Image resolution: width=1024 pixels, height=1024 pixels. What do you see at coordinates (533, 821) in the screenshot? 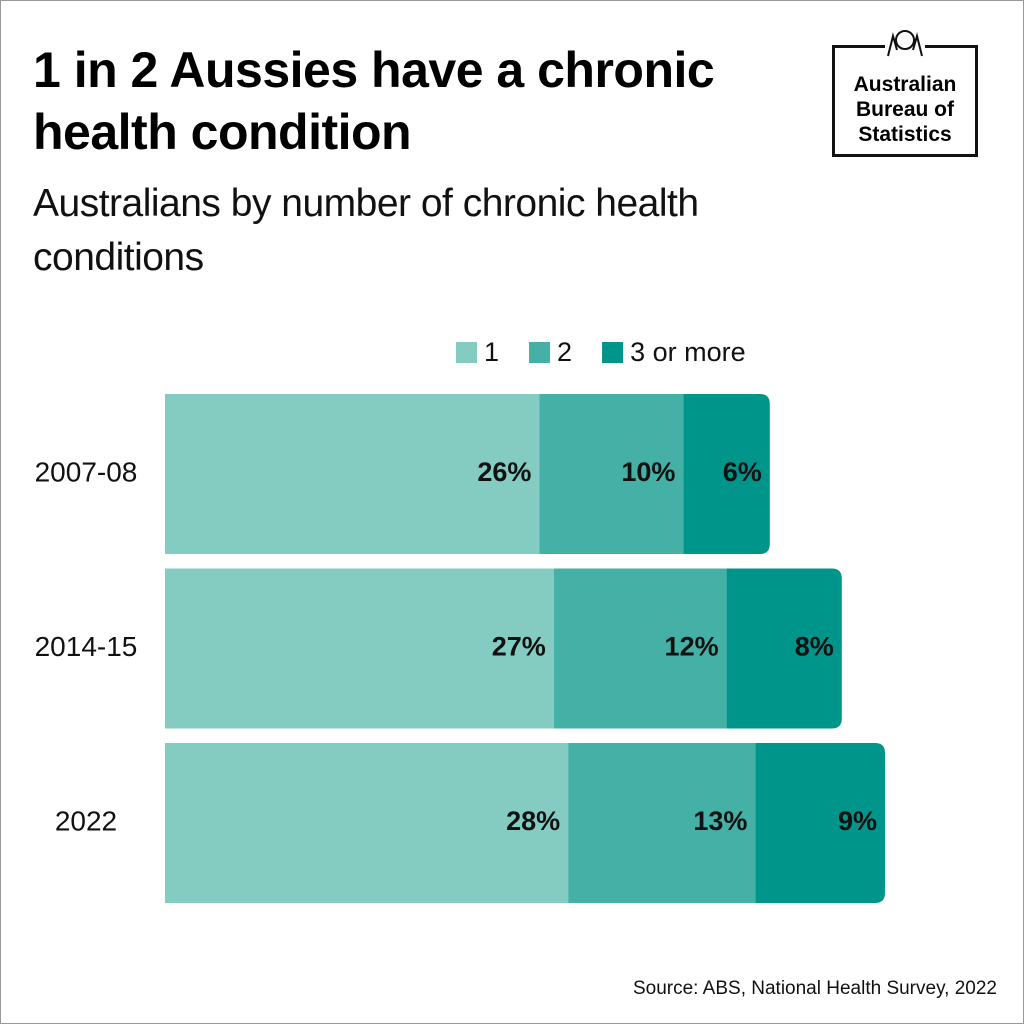
I see `value-label: 28%` at bounding box center [533, 821].